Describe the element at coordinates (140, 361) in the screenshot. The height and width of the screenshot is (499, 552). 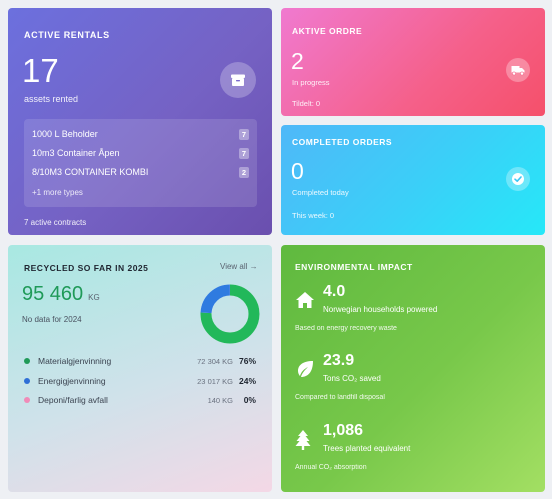
I see `list-item: Materialgjenvinning 72 304 KG 76%` at that location.